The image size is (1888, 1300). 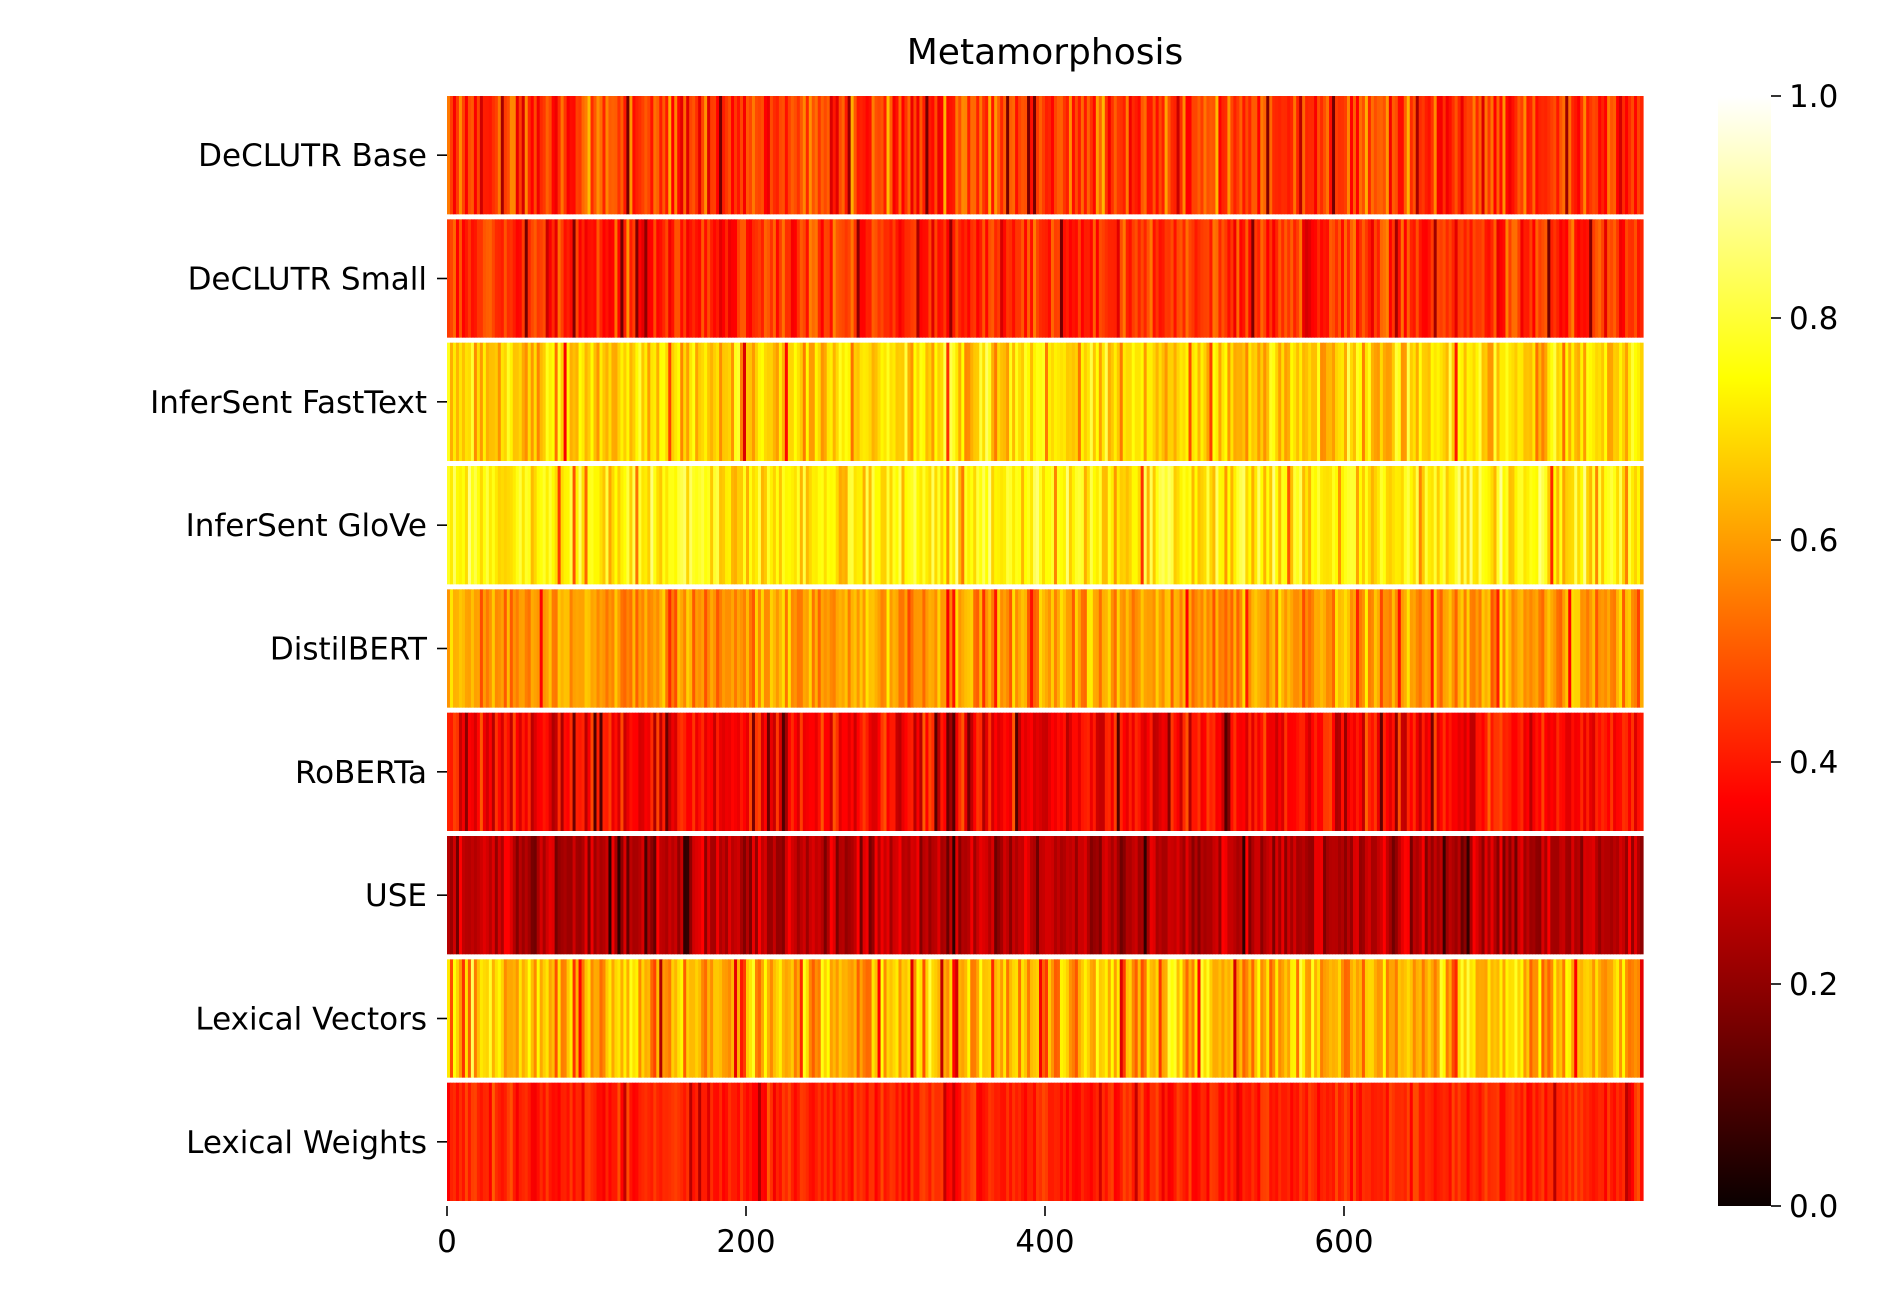 What do you see at coordinates (1045, 1141) in the screenshot?
I see `heatmap-row-lexical-weights` at bounding box center [1045, 1141].